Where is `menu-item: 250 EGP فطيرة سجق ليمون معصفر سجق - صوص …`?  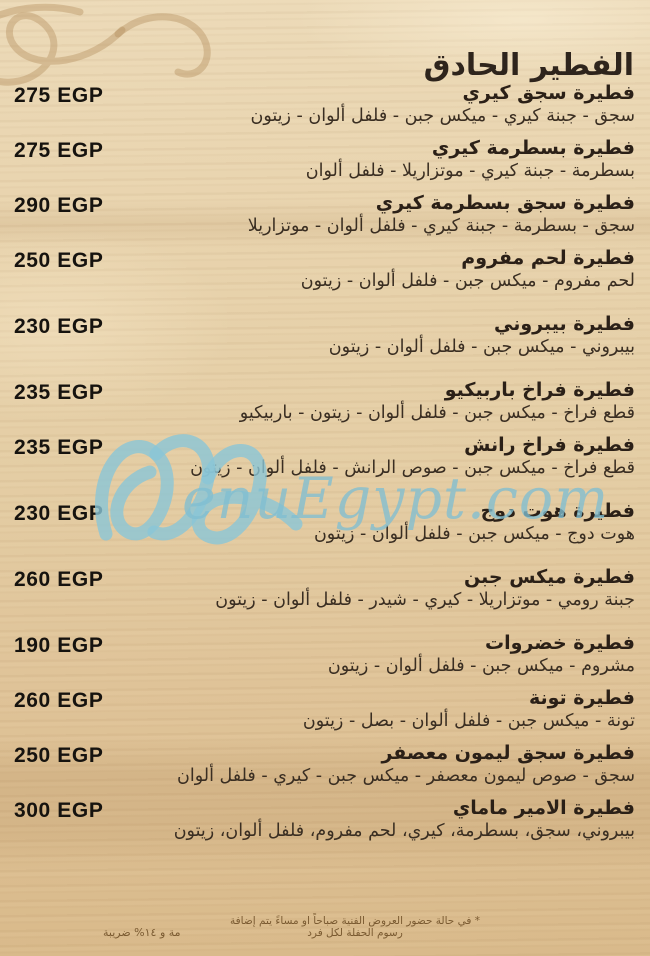
menu-item: 250 EGP فطيرة سجق ليمون معصفر سجق - صوص … is located at coordinates (324, 764).